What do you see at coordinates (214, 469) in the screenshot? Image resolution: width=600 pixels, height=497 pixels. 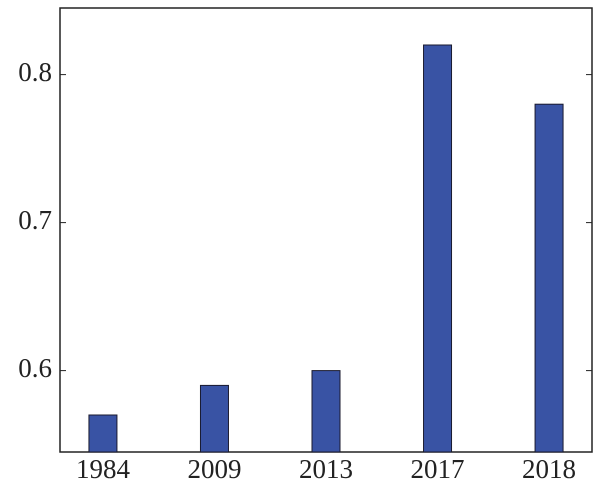 I see `x-tick-label: 2009` at bounding box center [214, 469].